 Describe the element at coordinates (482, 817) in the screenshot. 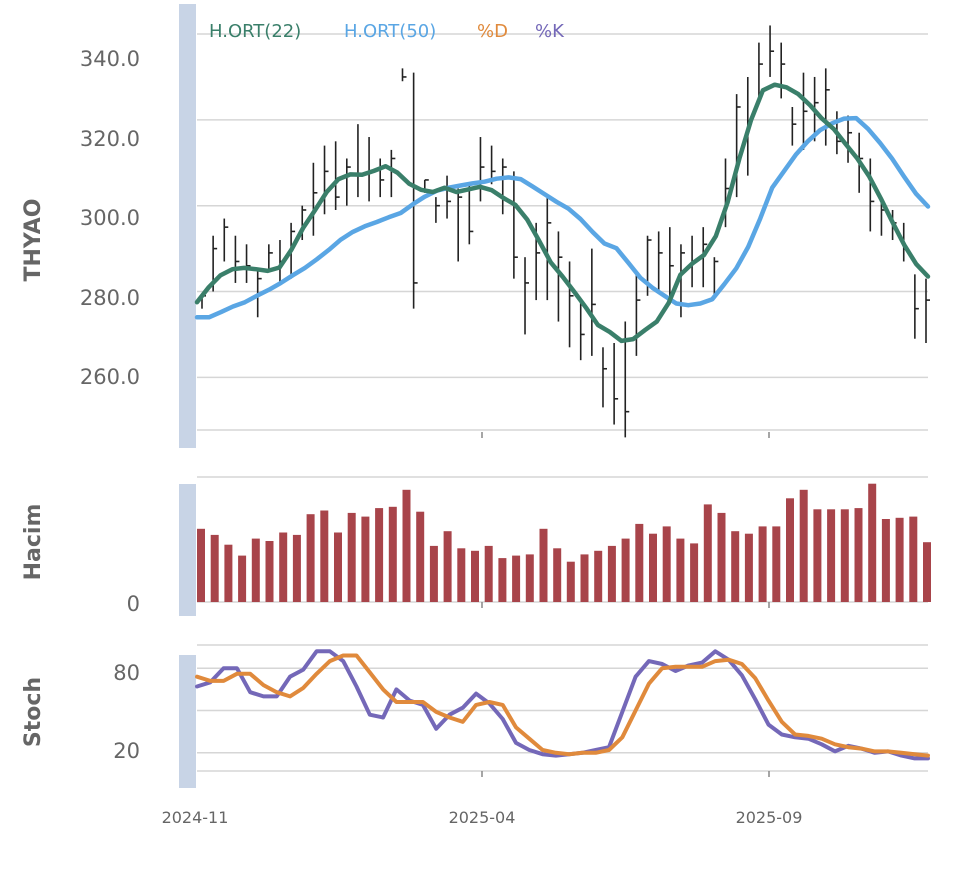

I see `x-tick-label: 2025-04` at that location.